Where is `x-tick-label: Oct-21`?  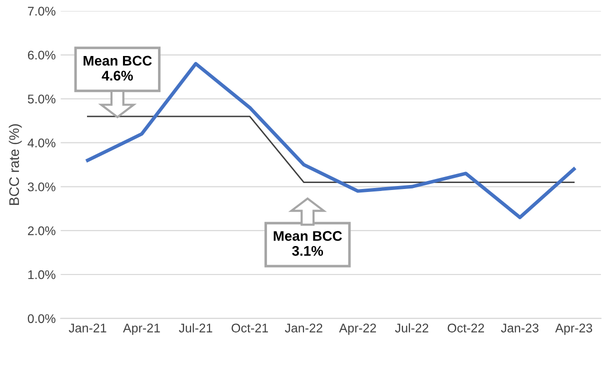 x-tick-label: Oct-21 is located at coordinates (250, 328).